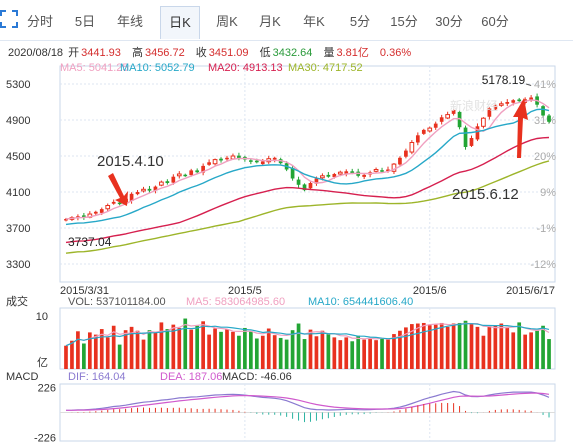 The width and height of the screenshot is (573, 443). What do you see at coordinates (270, 21) in the screenshot?
I see `tab-6: 月K` at bounding box center [270, 21].